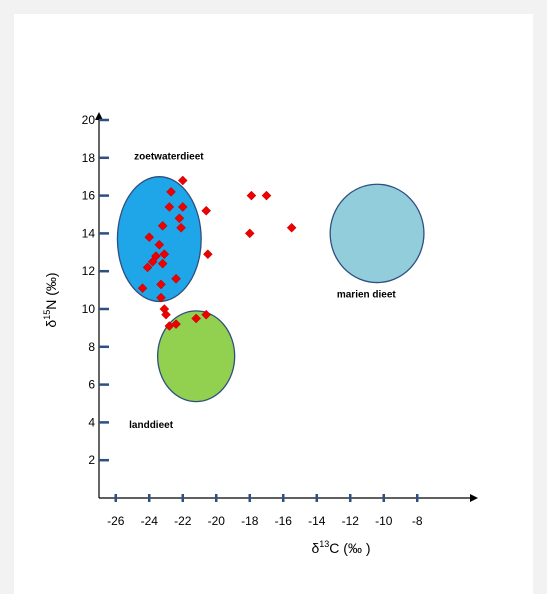 Image resolution: width=547 pixels, height=594 pixels. What do you see at coordinates (89, 158) in the screenshot?
I see `y-tick-label: 18` at bounding box center [89, 158].